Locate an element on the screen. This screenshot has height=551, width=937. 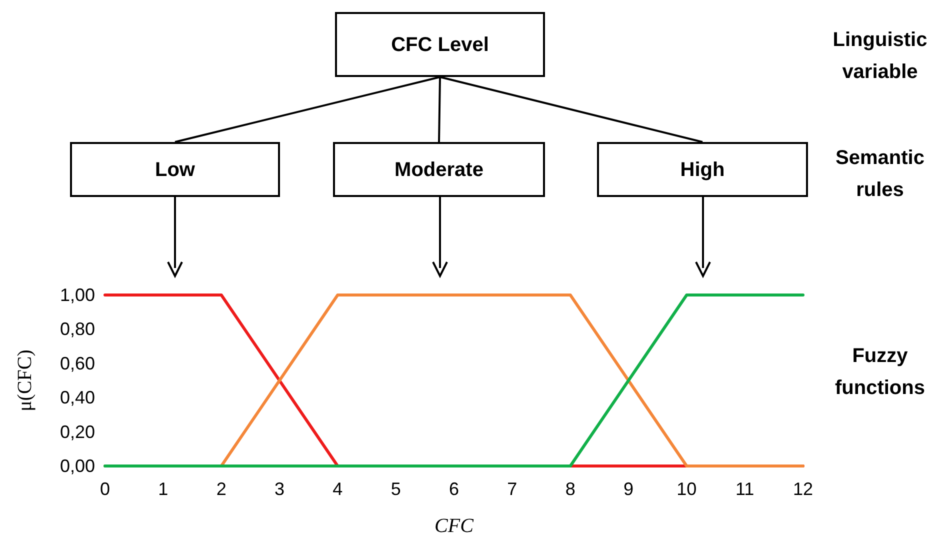
x-tick-label: 11 is located at coordinates (744, 489).